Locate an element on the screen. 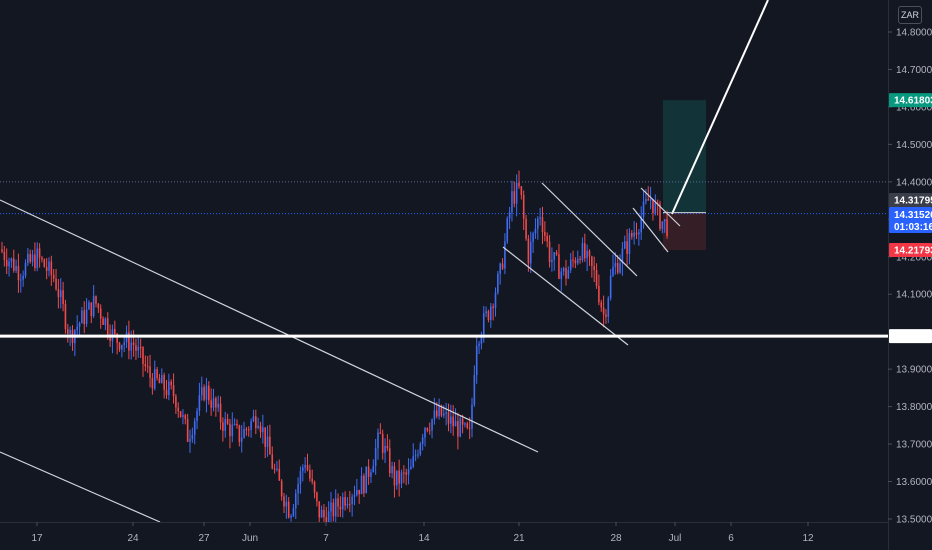  entry-price-tag: 14.31795 is located at coordinates (910, 200).